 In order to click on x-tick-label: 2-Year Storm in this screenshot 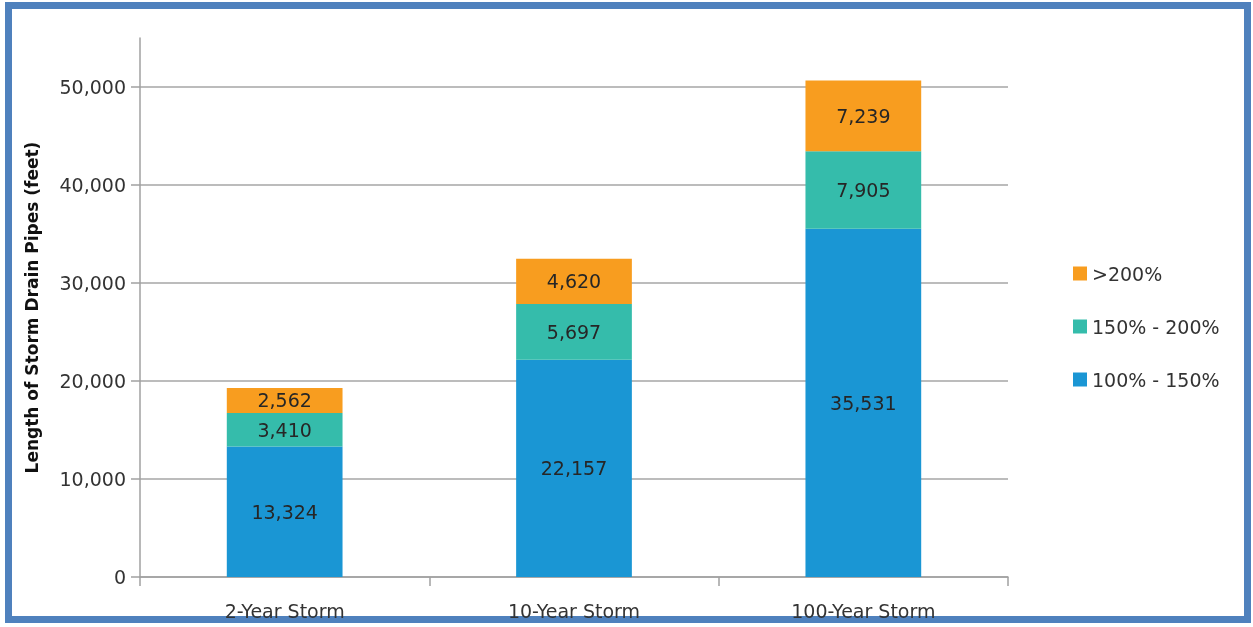, I will do `click(284, 610)`.